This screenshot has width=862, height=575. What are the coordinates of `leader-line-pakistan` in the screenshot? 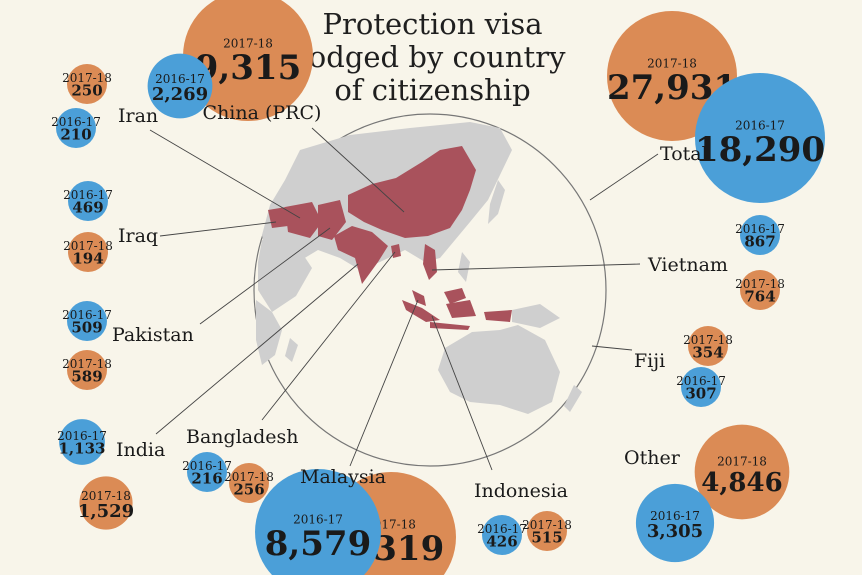 It's located at (265, 276).